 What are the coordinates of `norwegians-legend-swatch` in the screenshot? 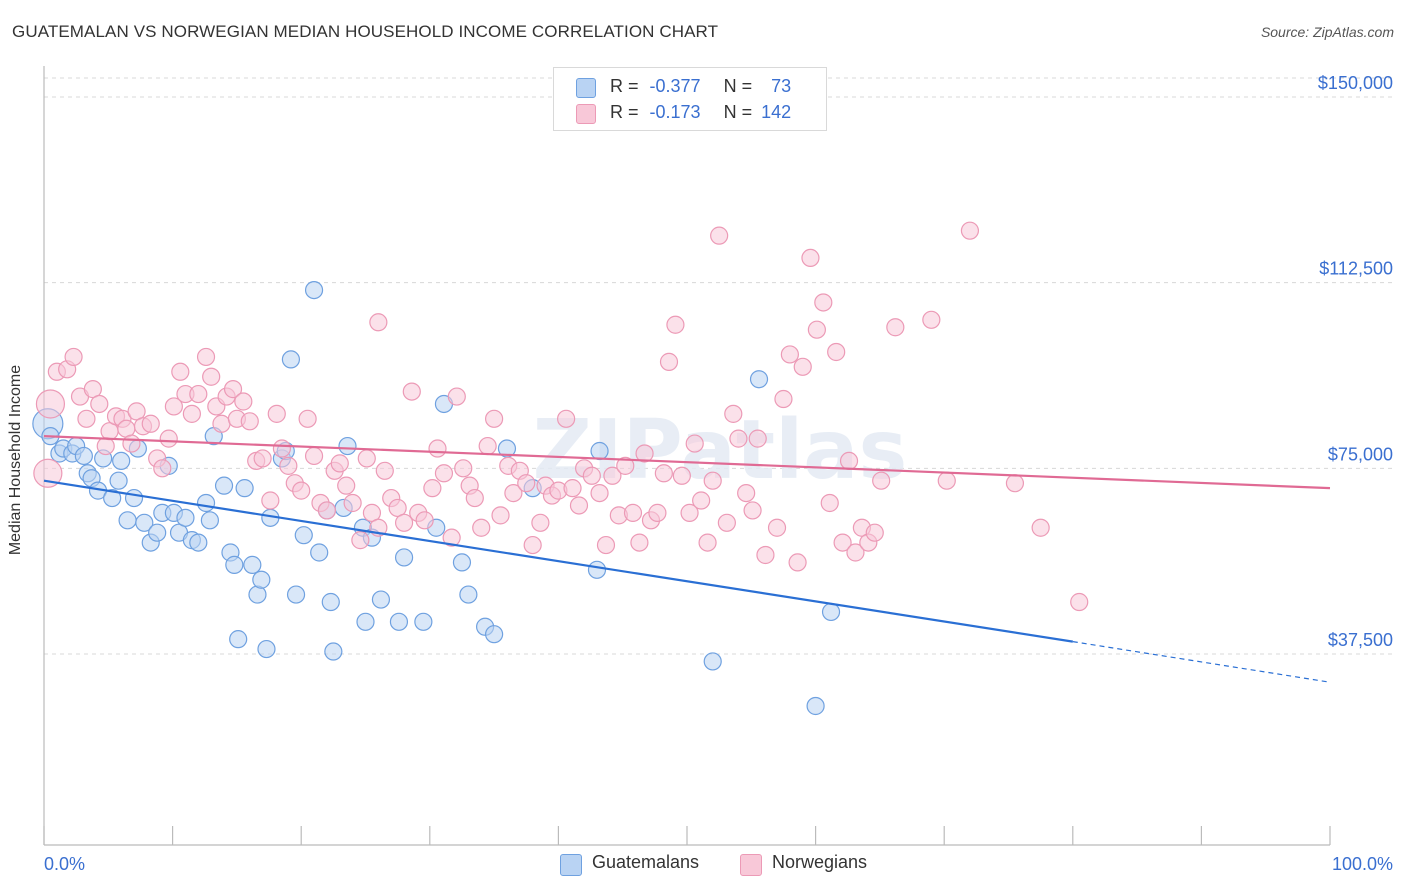 It's located at (751, 865).